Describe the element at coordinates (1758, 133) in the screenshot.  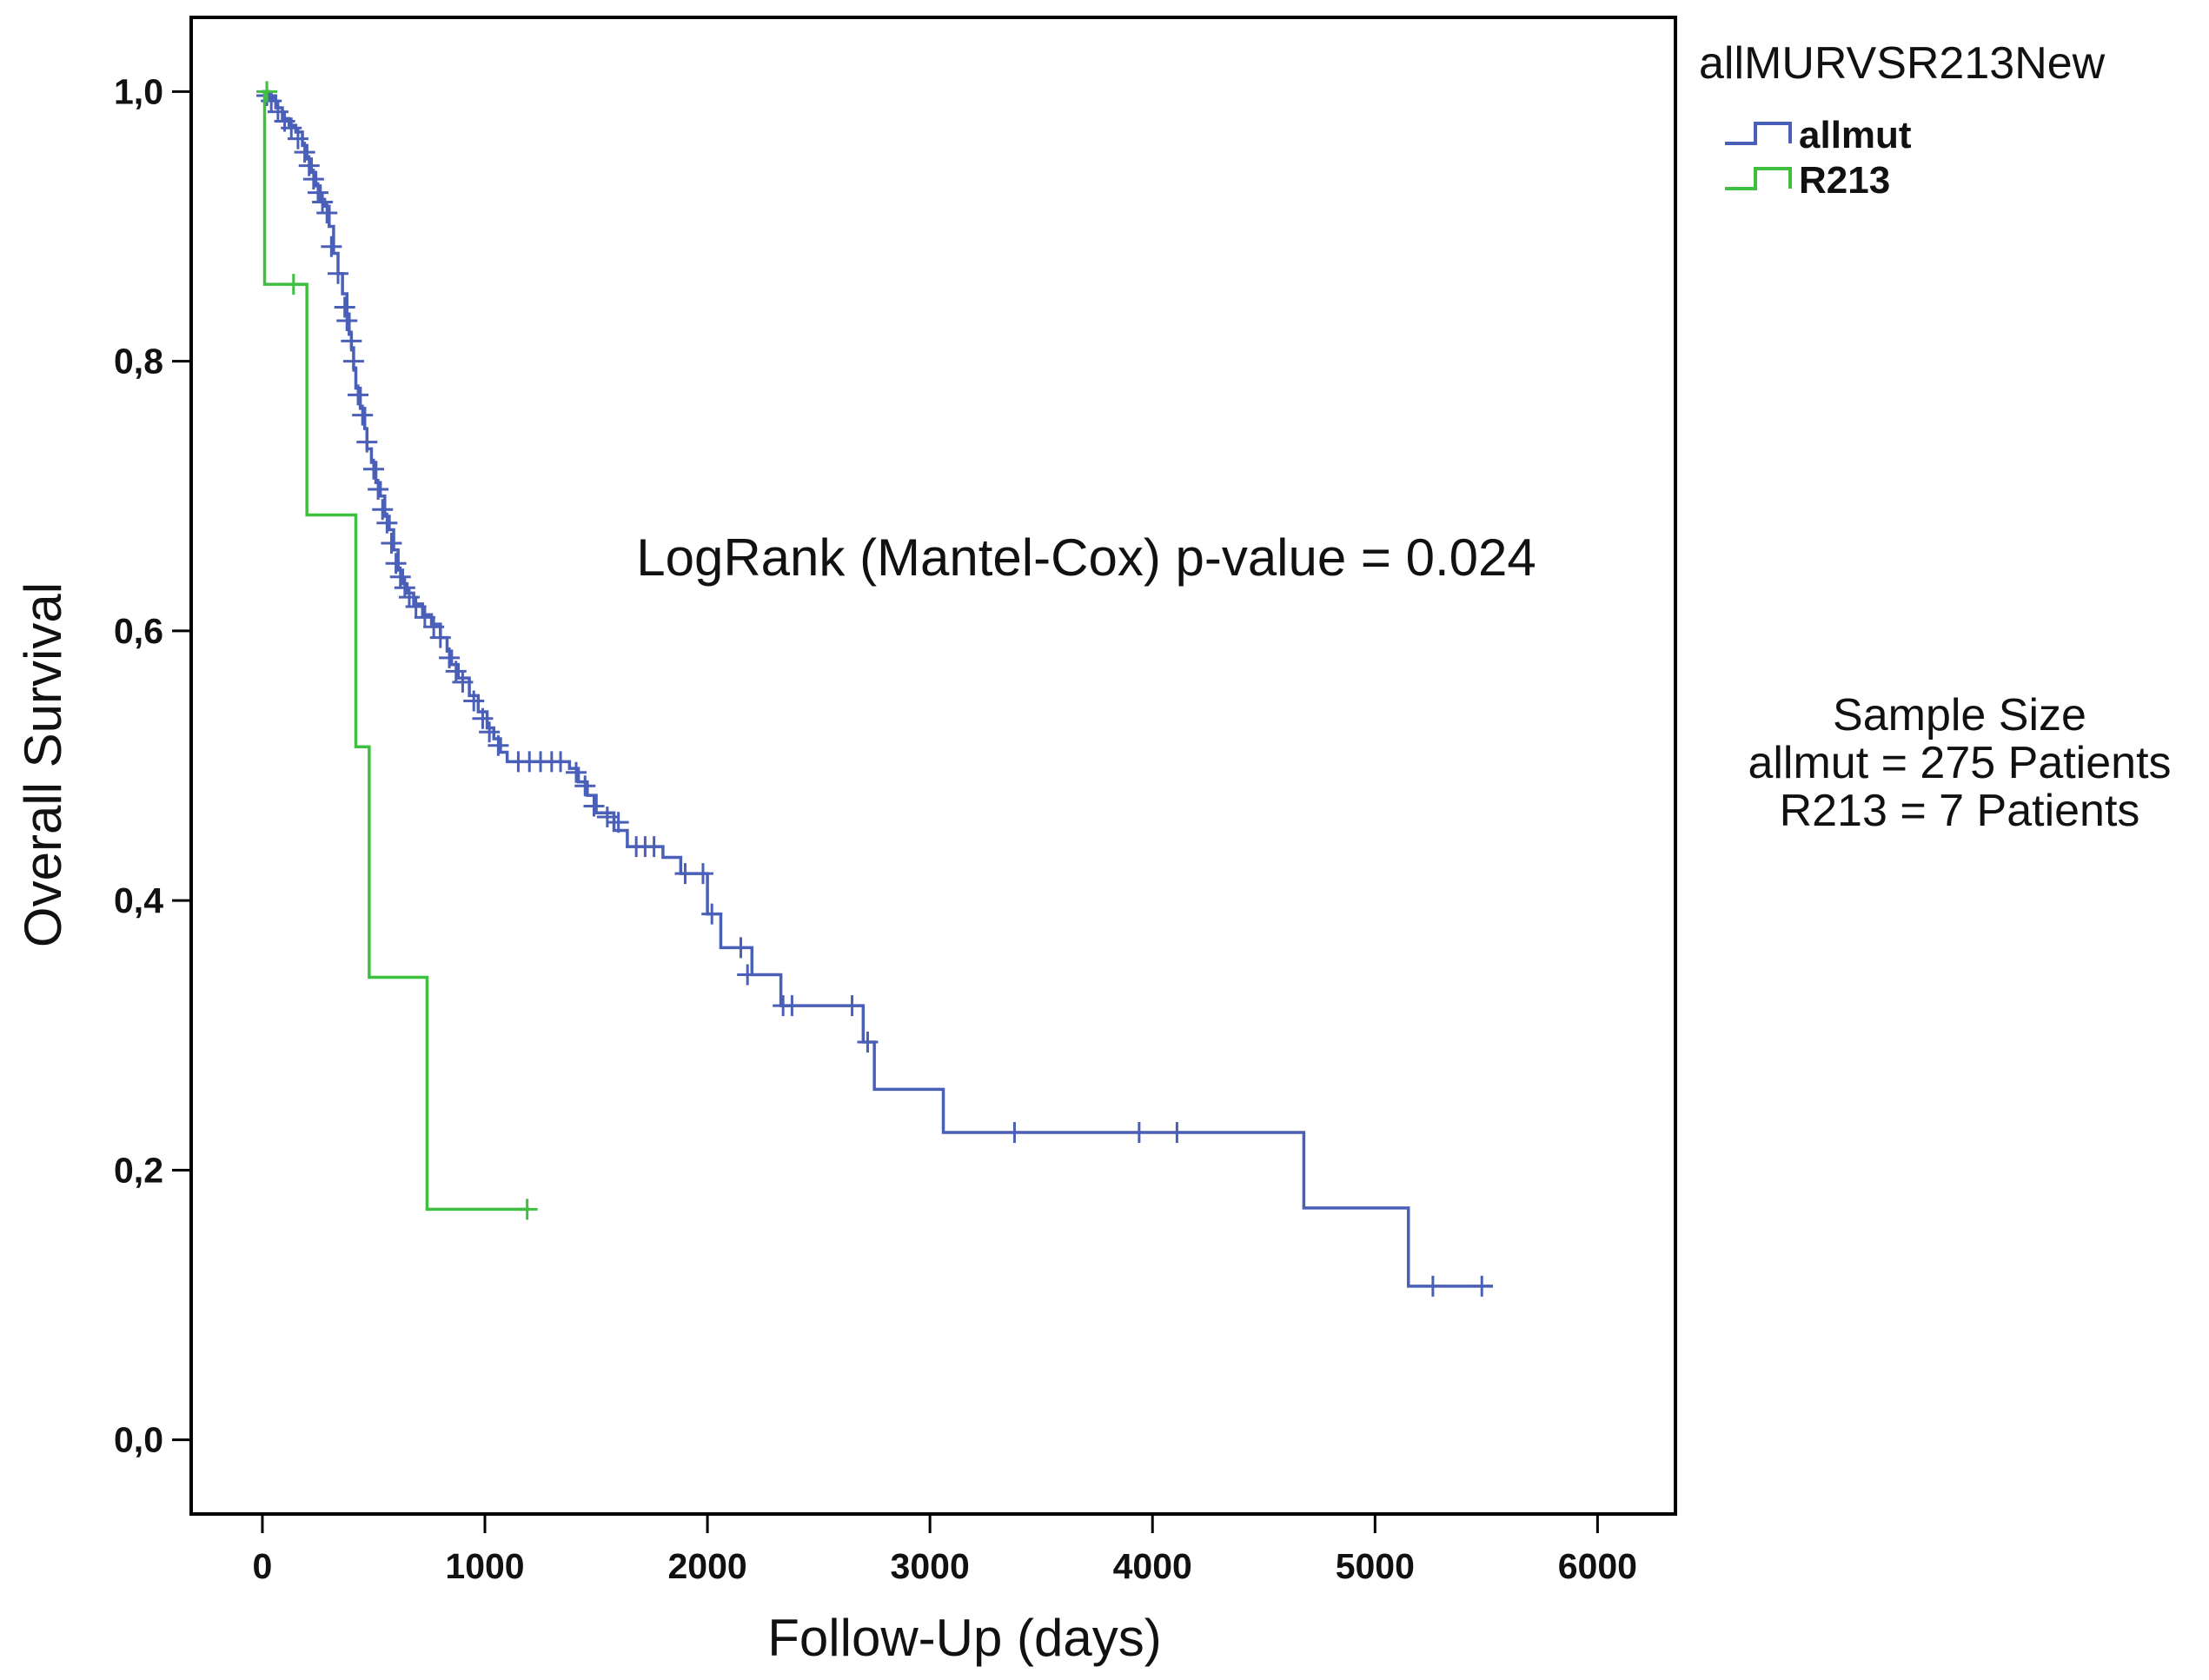
I see `legend-swatch-allmut` at that location.